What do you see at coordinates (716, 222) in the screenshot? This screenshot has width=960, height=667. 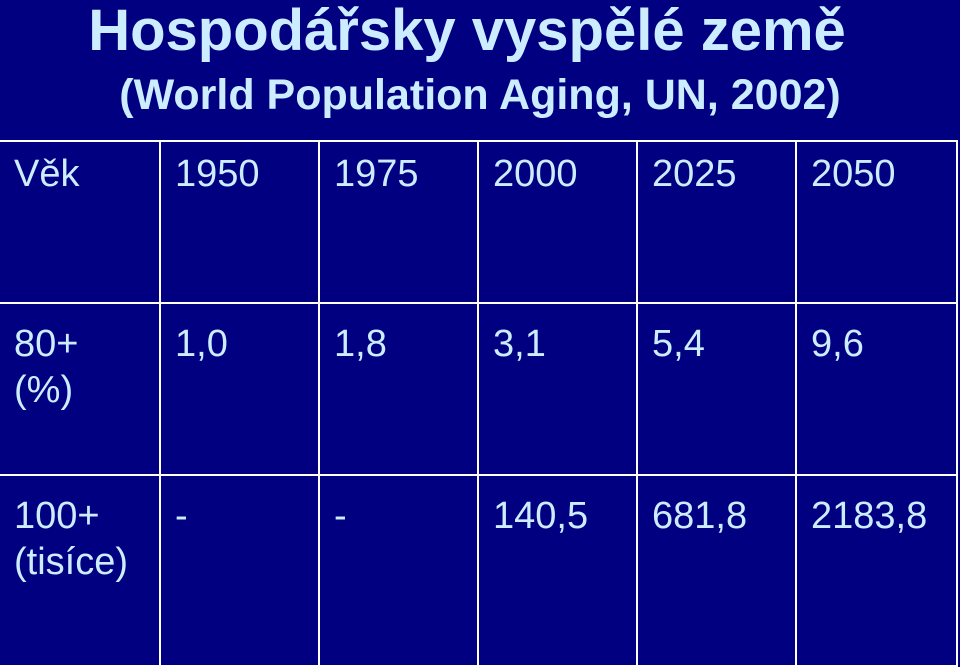 I see `header-year-2025: 2025` at bounding box center [716, 222].